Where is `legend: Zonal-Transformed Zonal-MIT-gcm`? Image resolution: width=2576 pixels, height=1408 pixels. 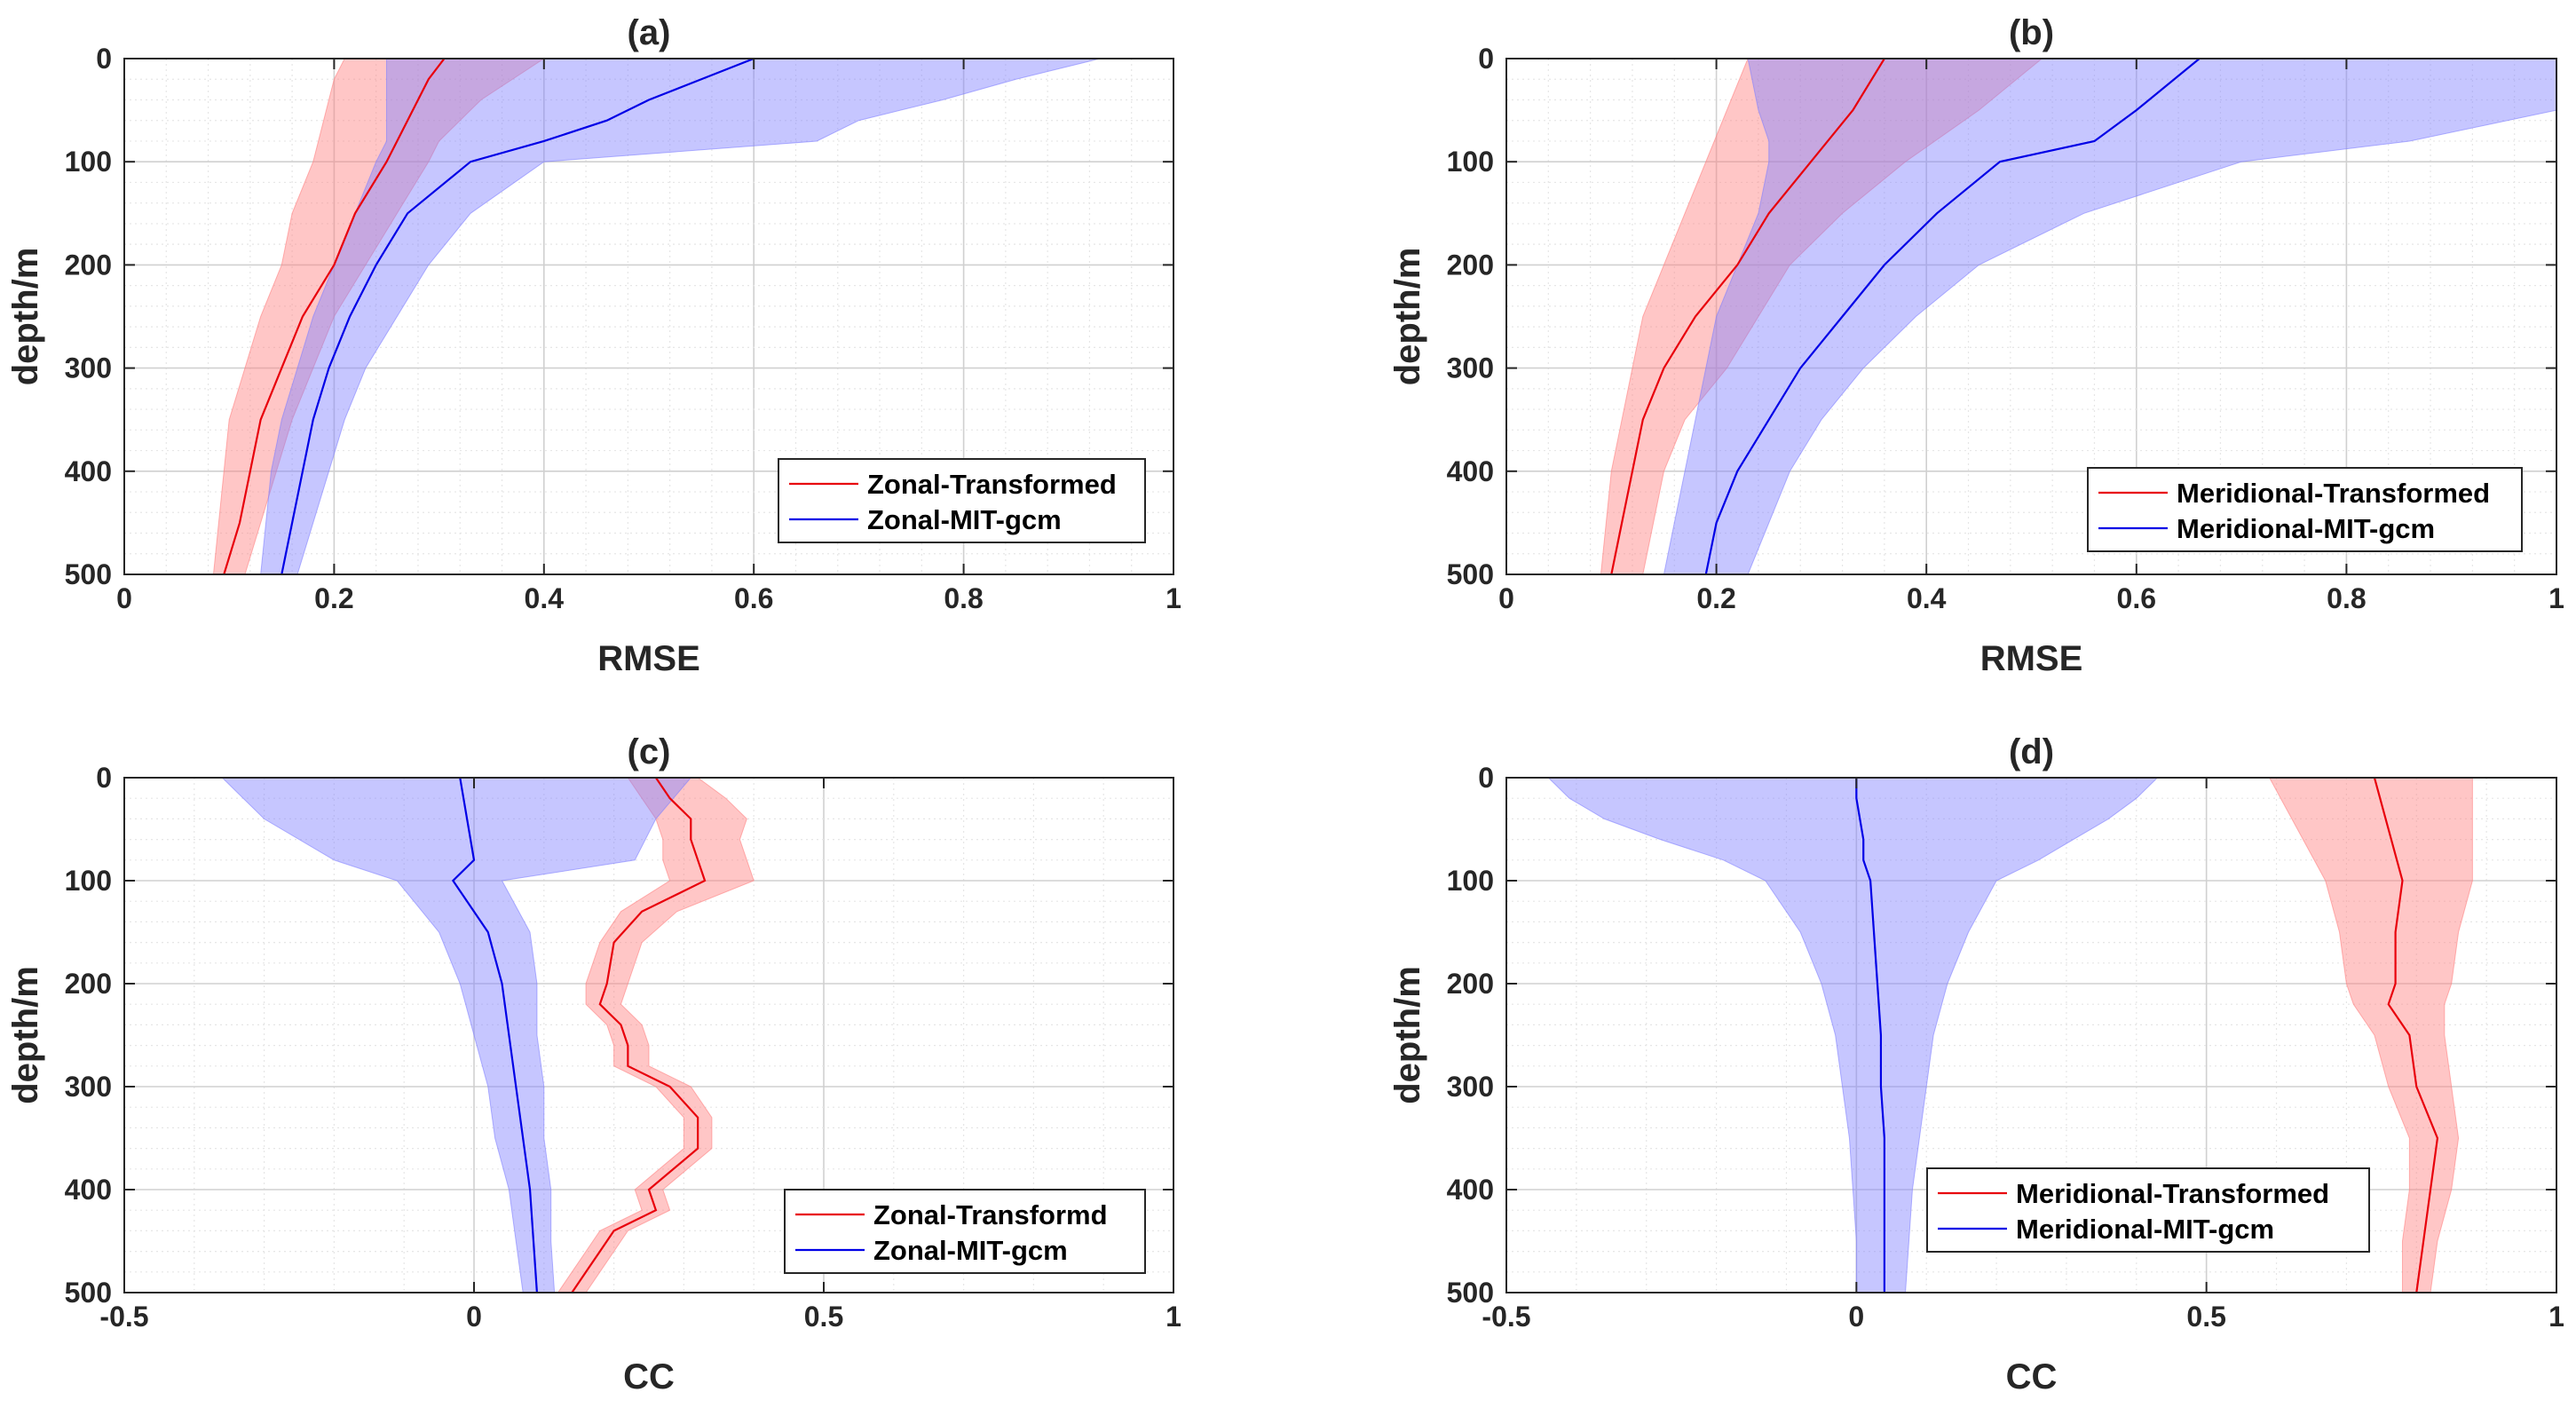
legend: Zonal-Transformed Zonal-MIT-gcm is located at coordinates (962, 501).